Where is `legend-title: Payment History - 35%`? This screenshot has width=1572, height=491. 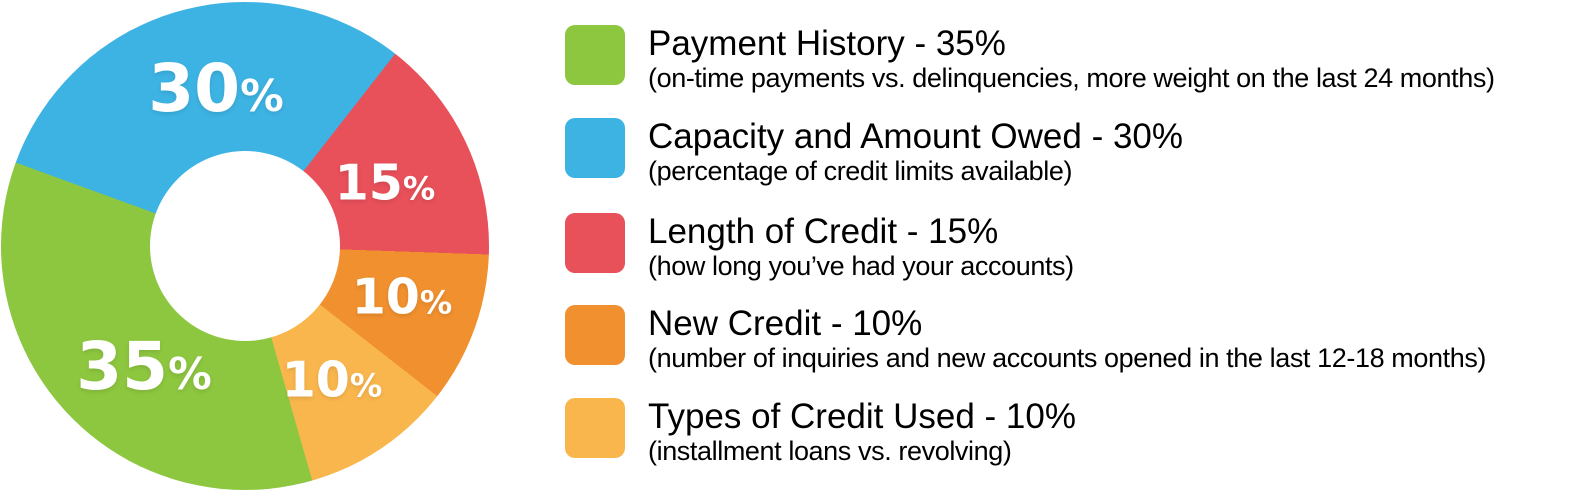 legend-title: Payment History - 35% is located at coordinates (827, 43).